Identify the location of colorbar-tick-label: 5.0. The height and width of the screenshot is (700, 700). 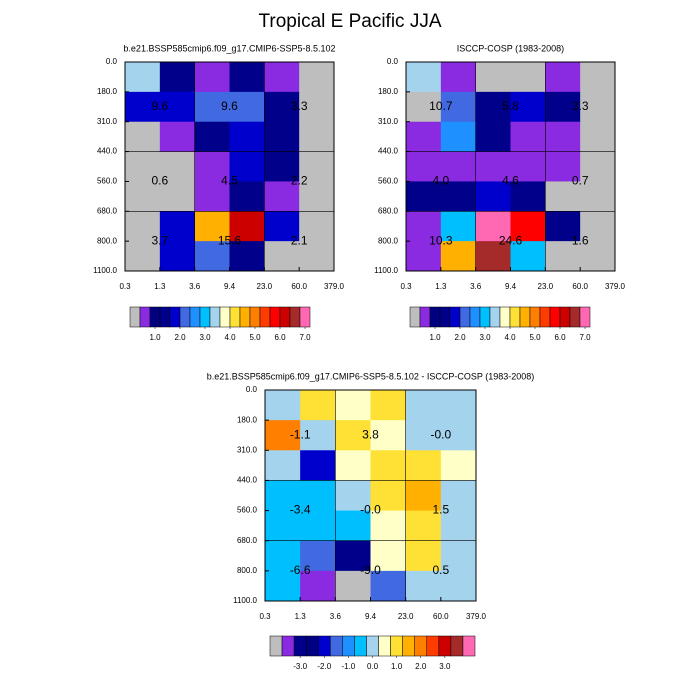
(255, 337).